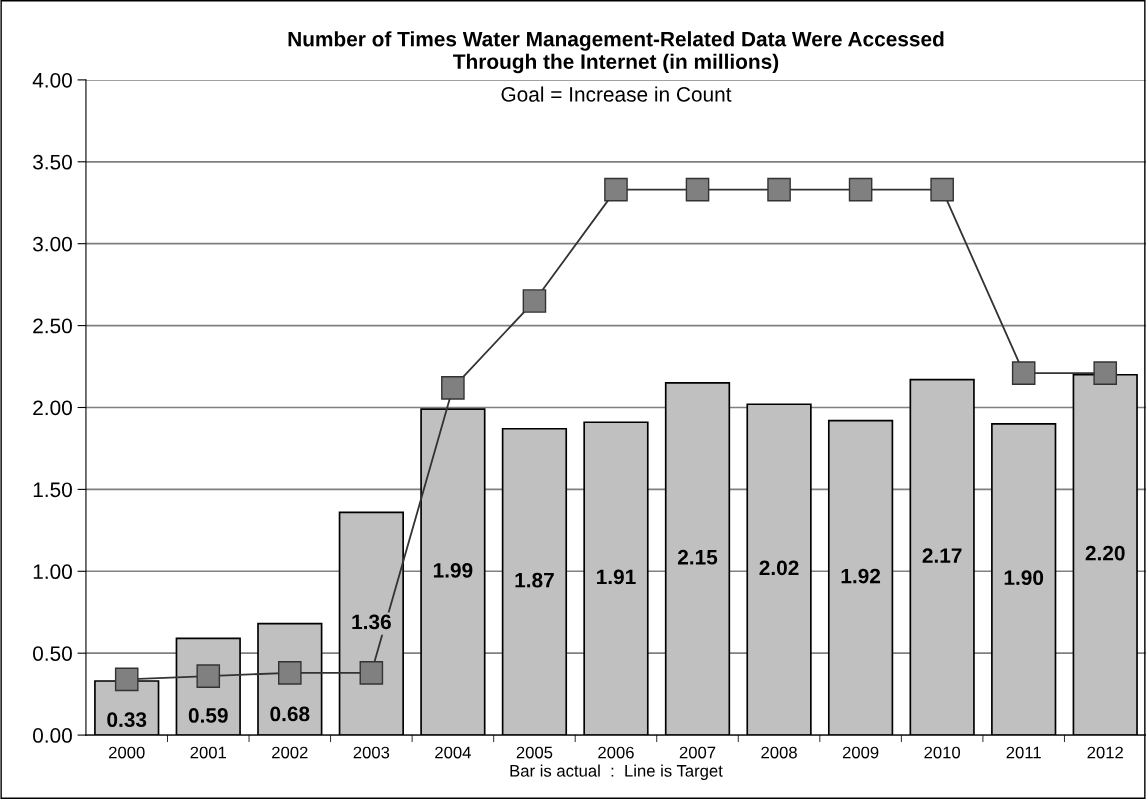 The image size is (1146, 799). What do you see at coordinates (860, 752) in the screenshot?
I see `x-tick-label: 2009` at bounding box center [860, 752].